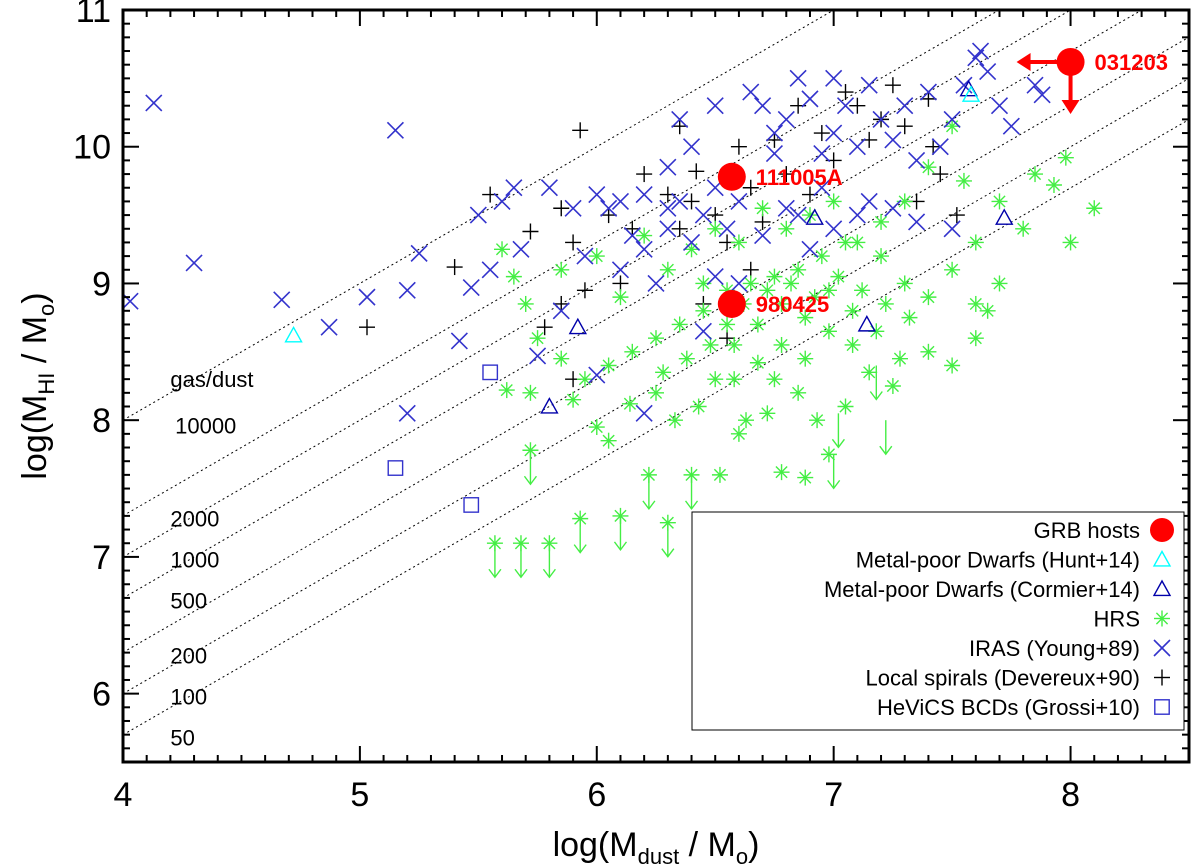 This screenshot has height=868, width=1200. Describe the element at coordinates (690, 472) in the screenshot. I see `hrs-upper-limits` at that location.